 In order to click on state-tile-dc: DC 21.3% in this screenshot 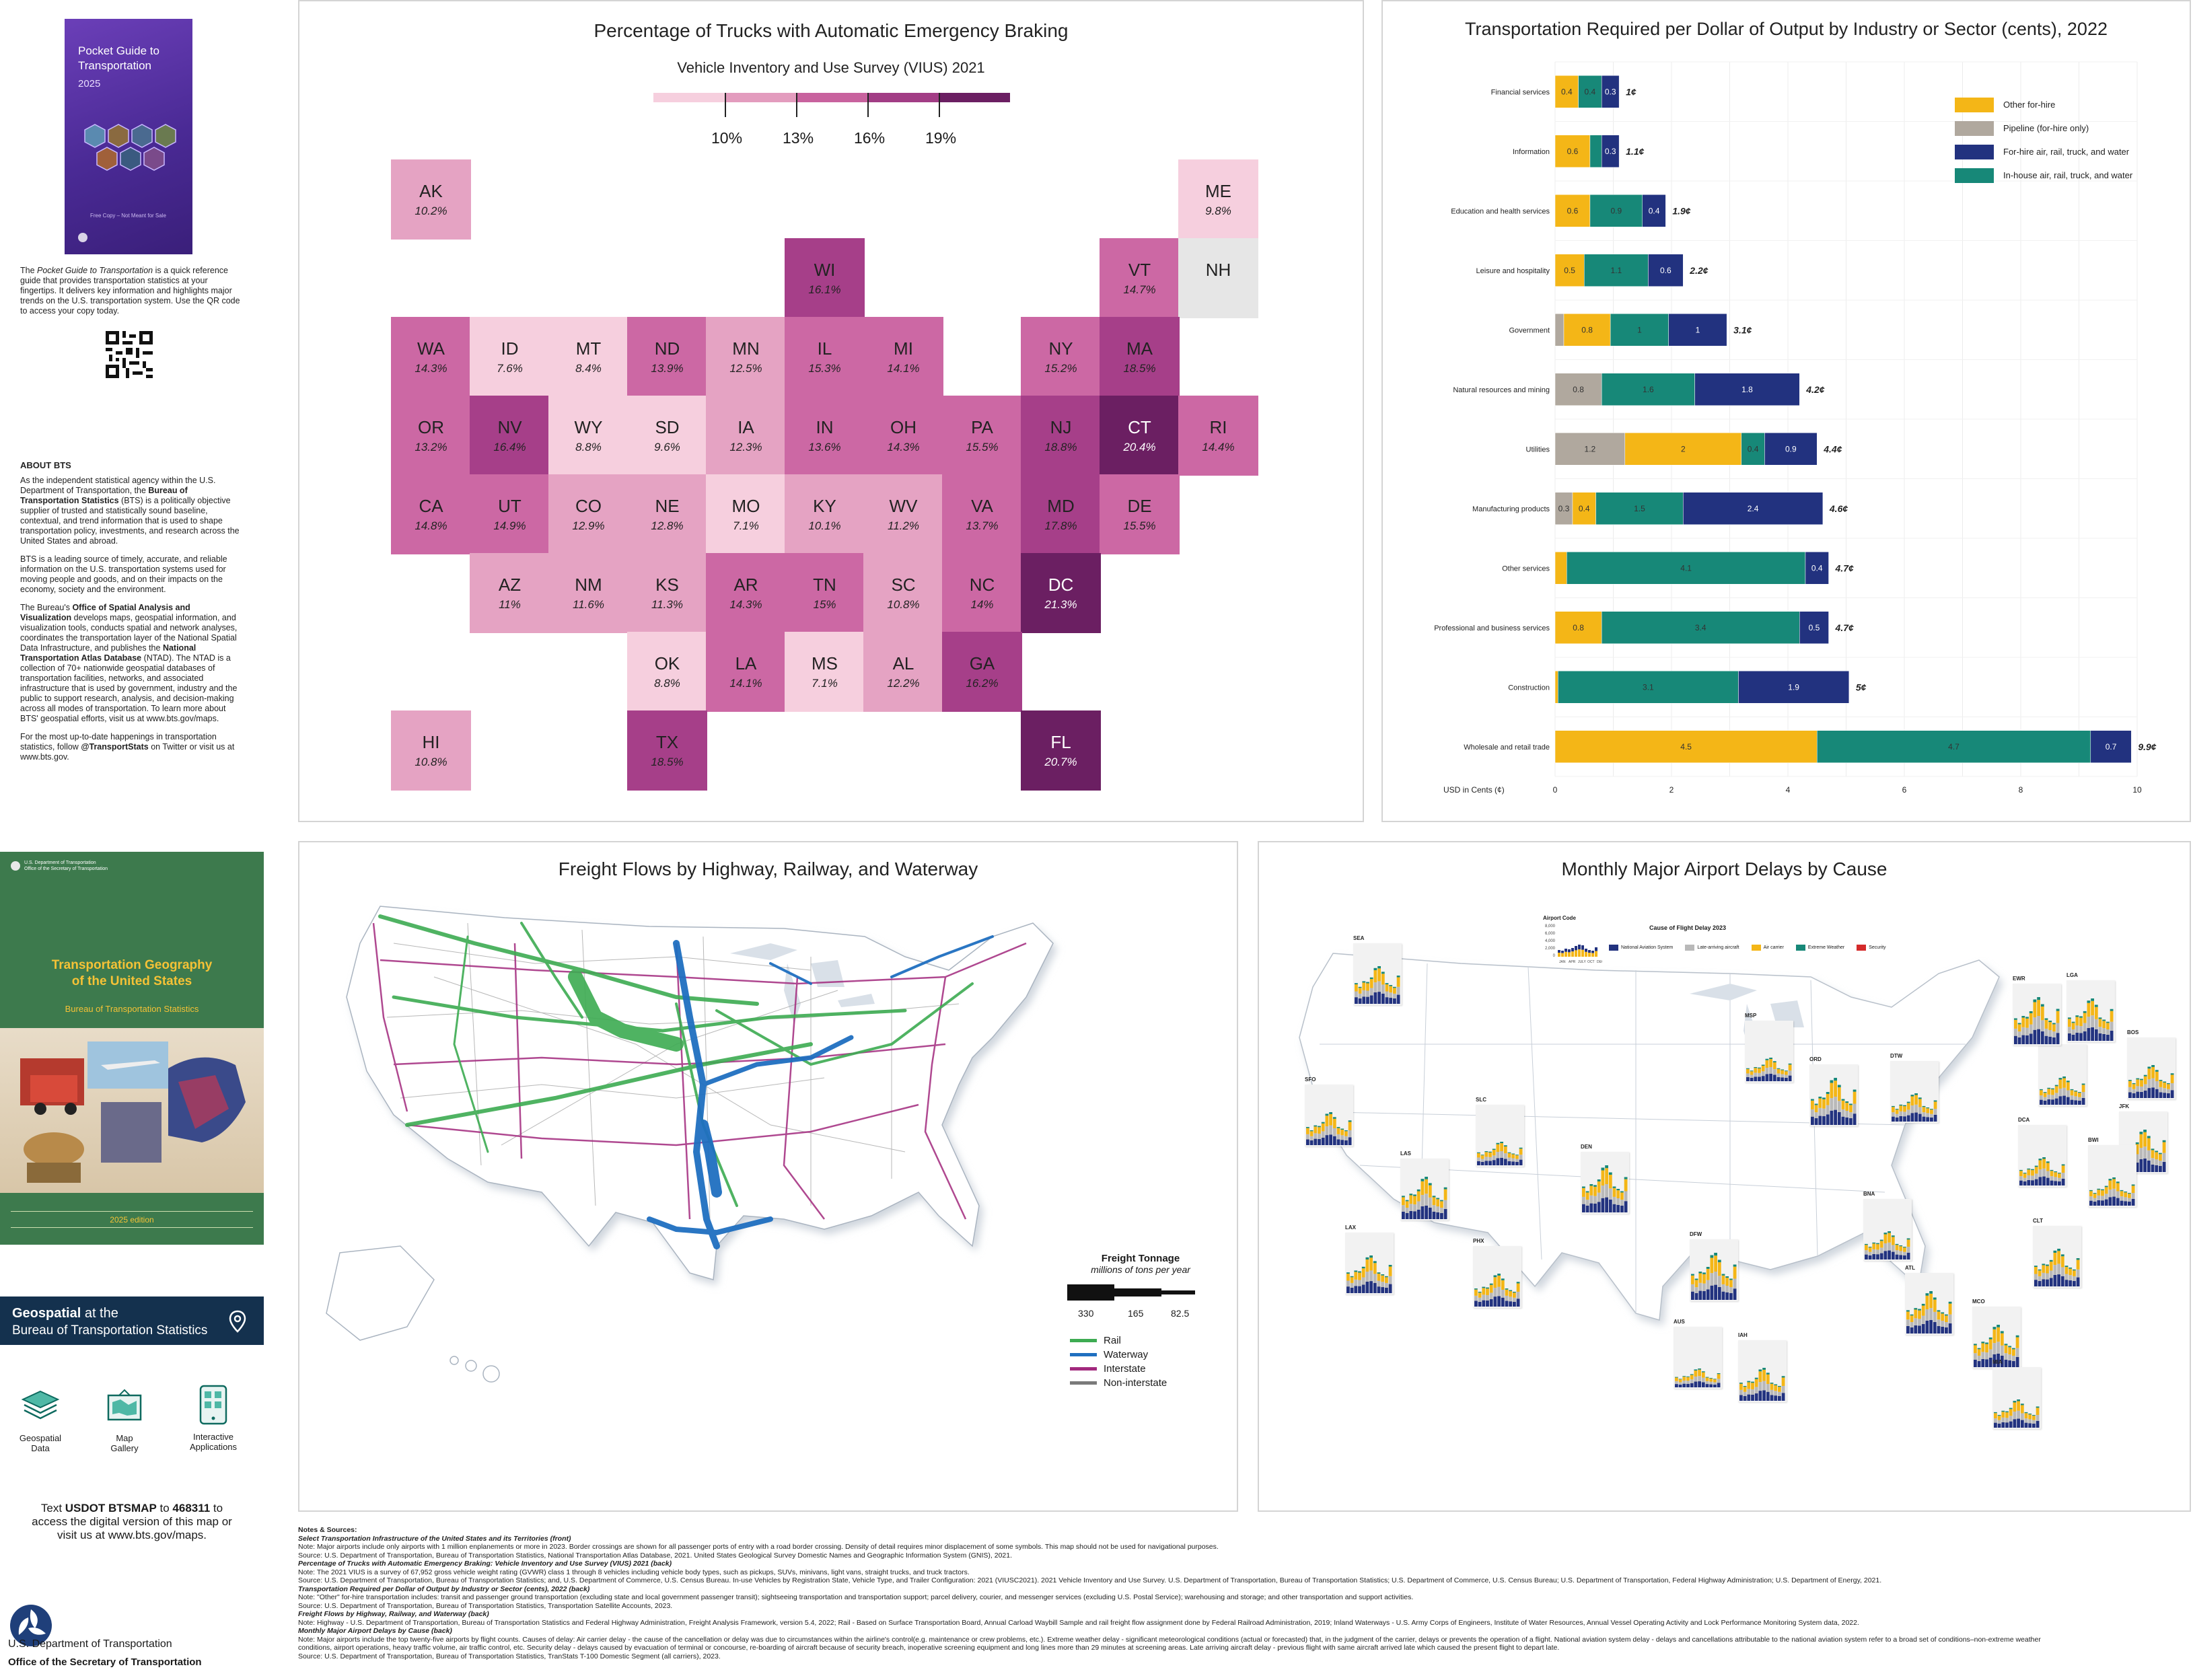, I will do `click(1061, 593)`.